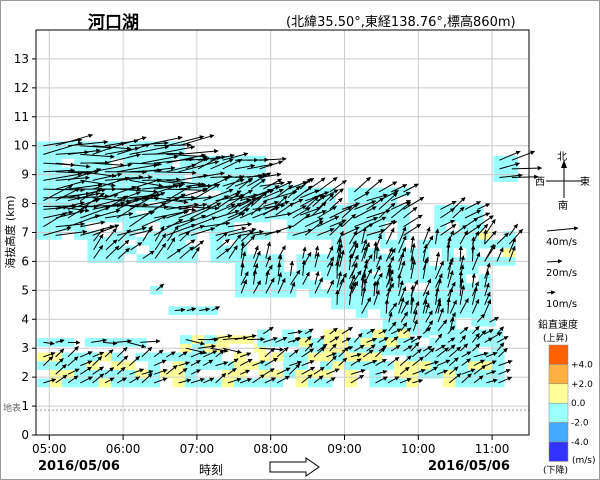 This screenshot has height=480, width=600. What do you see at coordinates (492, 449) in the screenshot?
I see `x-tick-label: 11:00` at bounding box center [492, 449].